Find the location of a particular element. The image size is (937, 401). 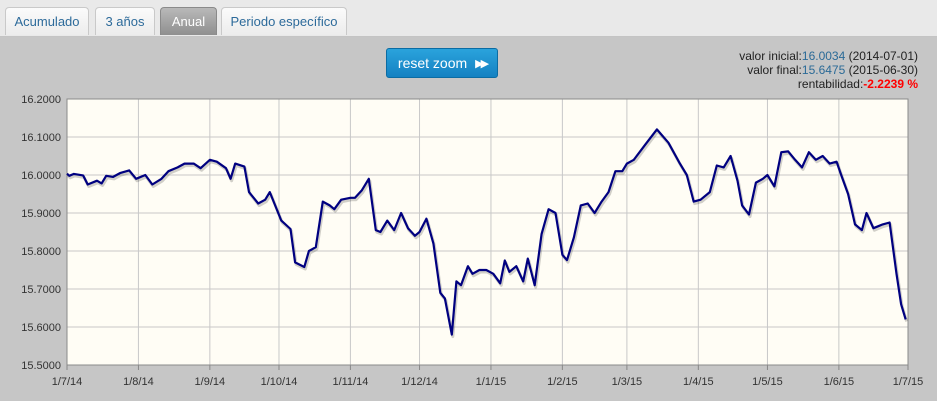

final-value-row: valor final:15.6475 (2015-06-30) is located at coordinates (828, 70).